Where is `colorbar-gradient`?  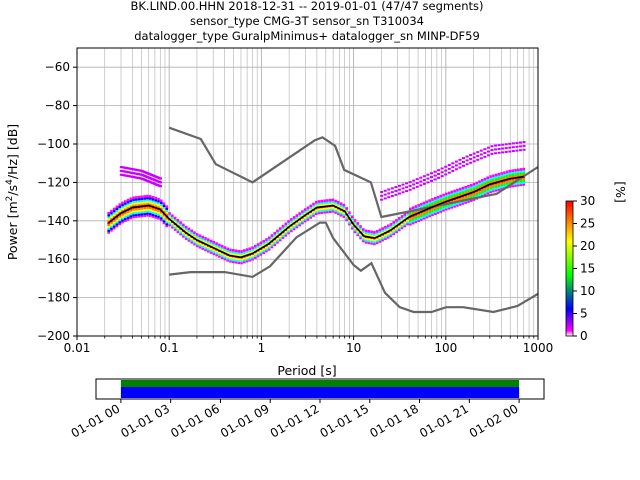 colorbar-gradient is located at coordinates (569, 268).